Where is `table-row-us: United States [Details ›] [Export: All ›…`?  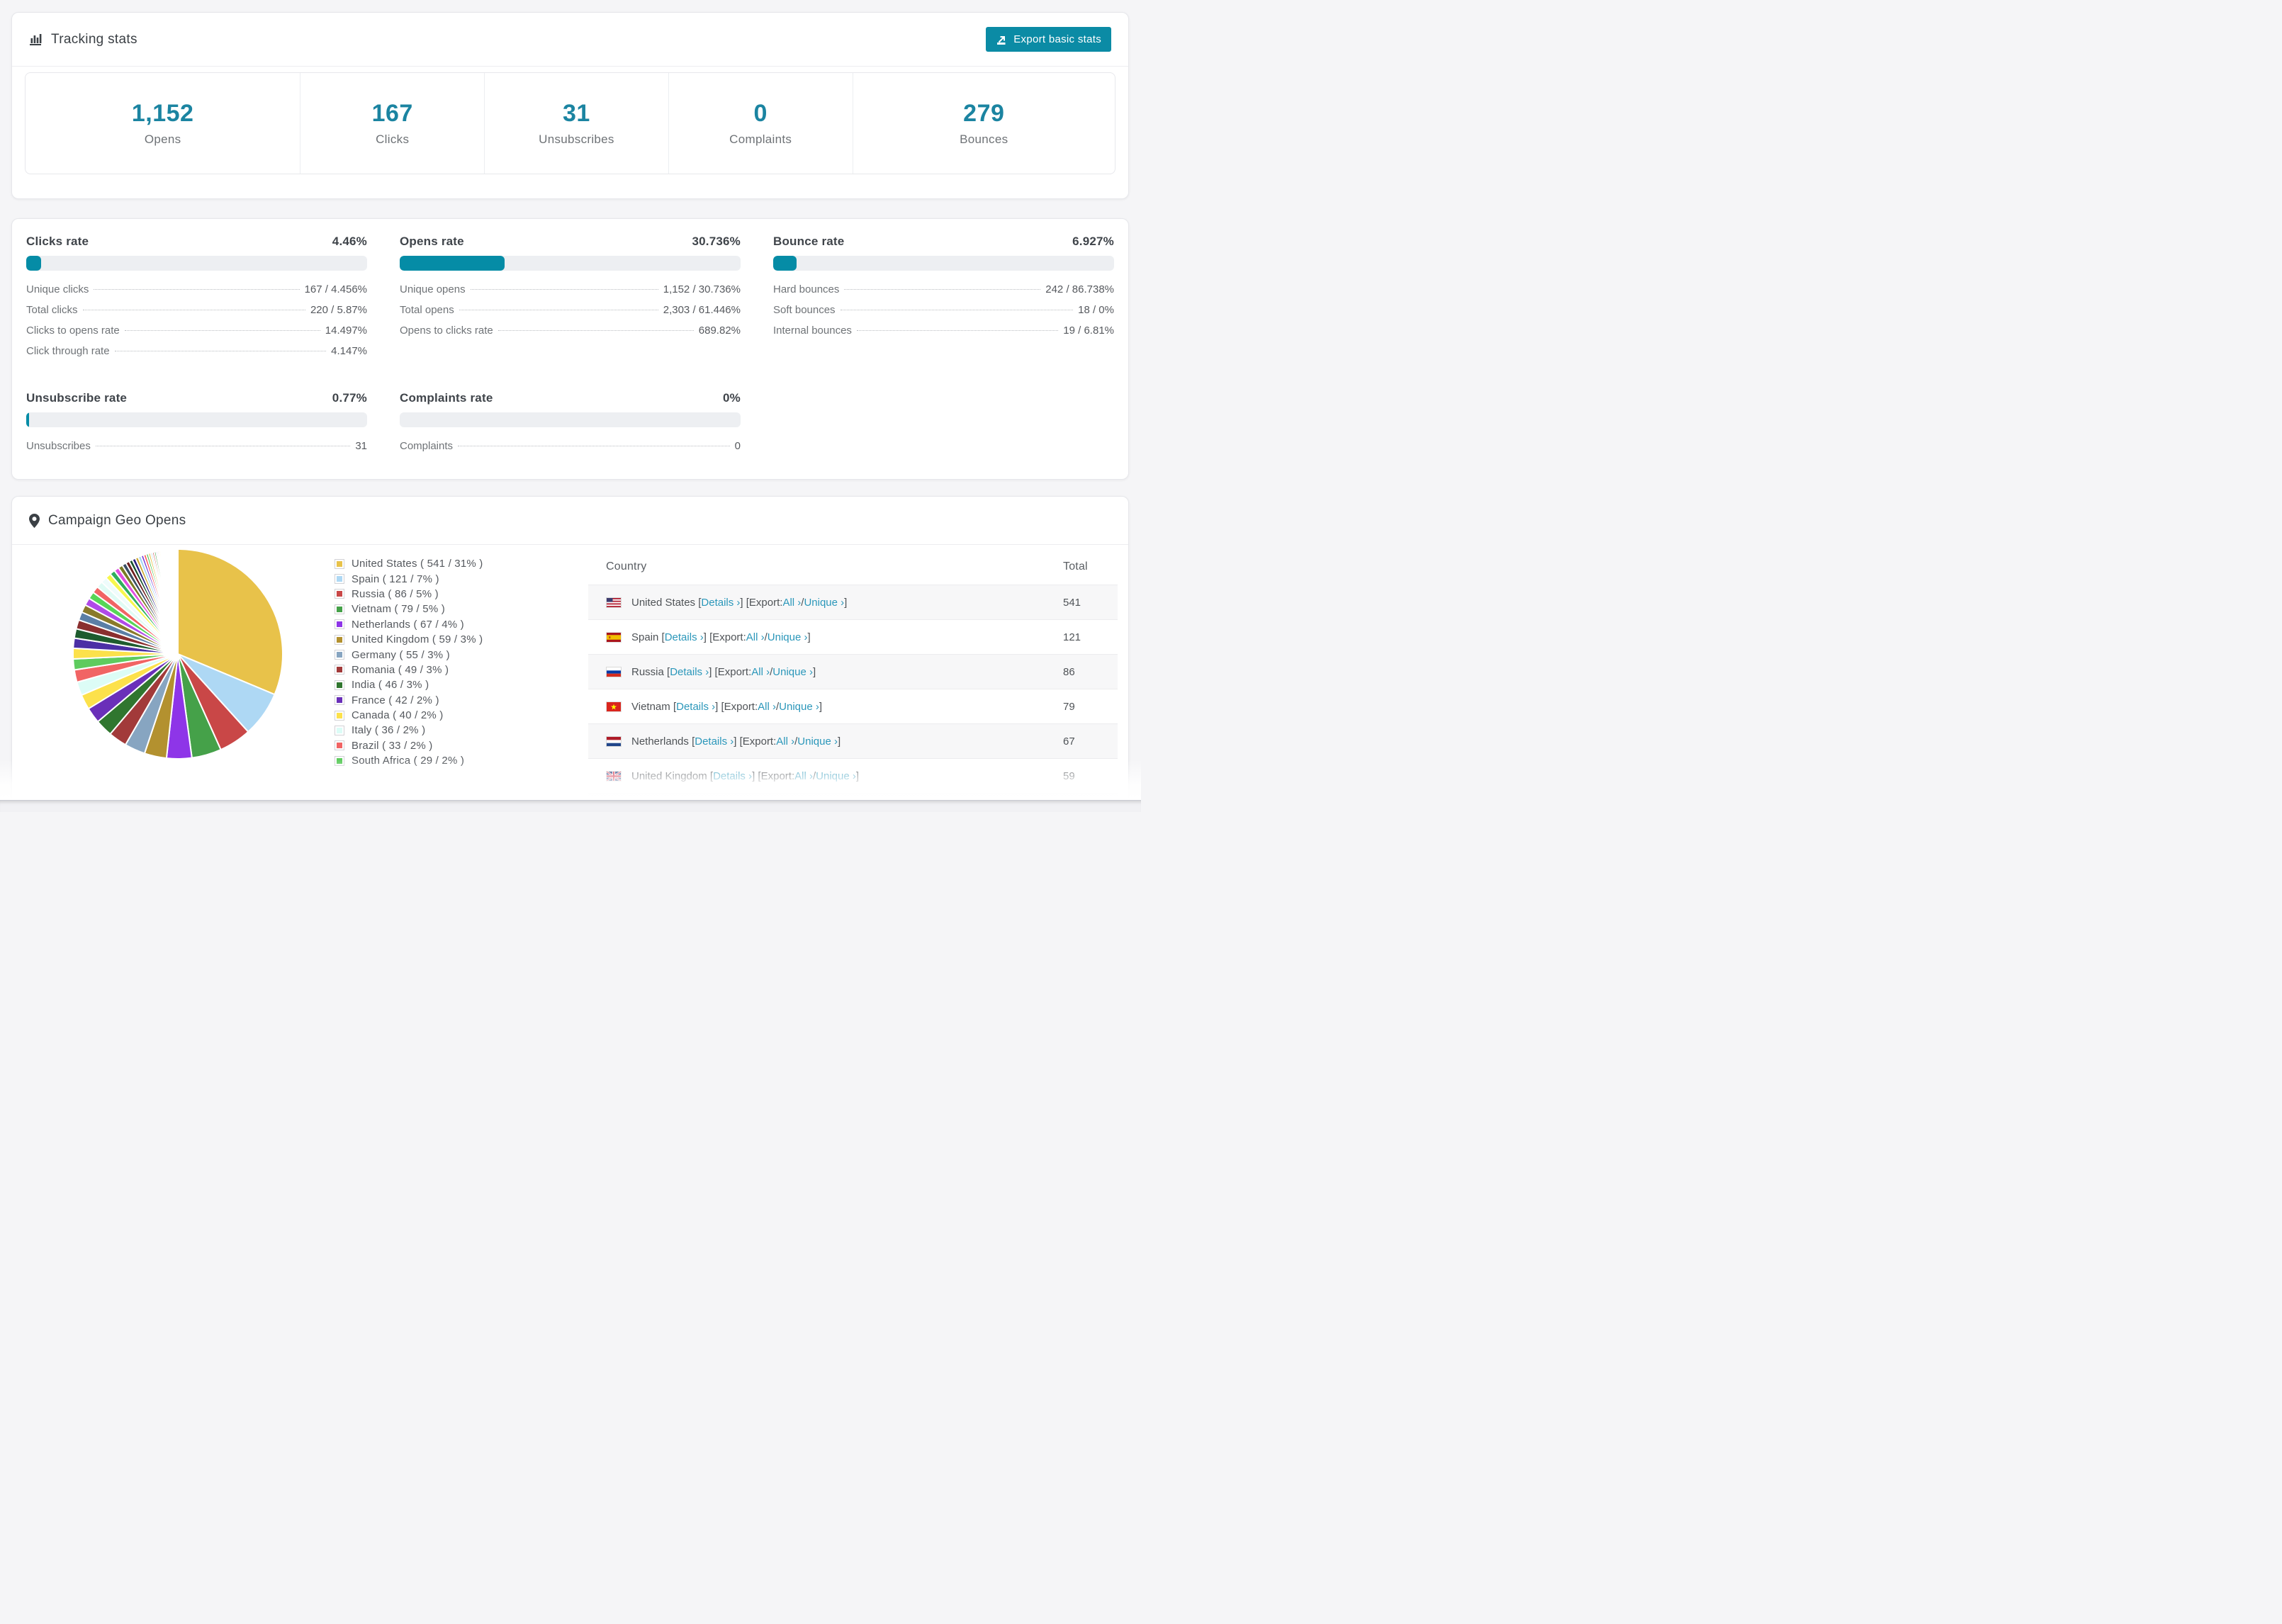 table-row-us: United States [Details ›] [Export: All ›… is located at coordinates (853, 602).